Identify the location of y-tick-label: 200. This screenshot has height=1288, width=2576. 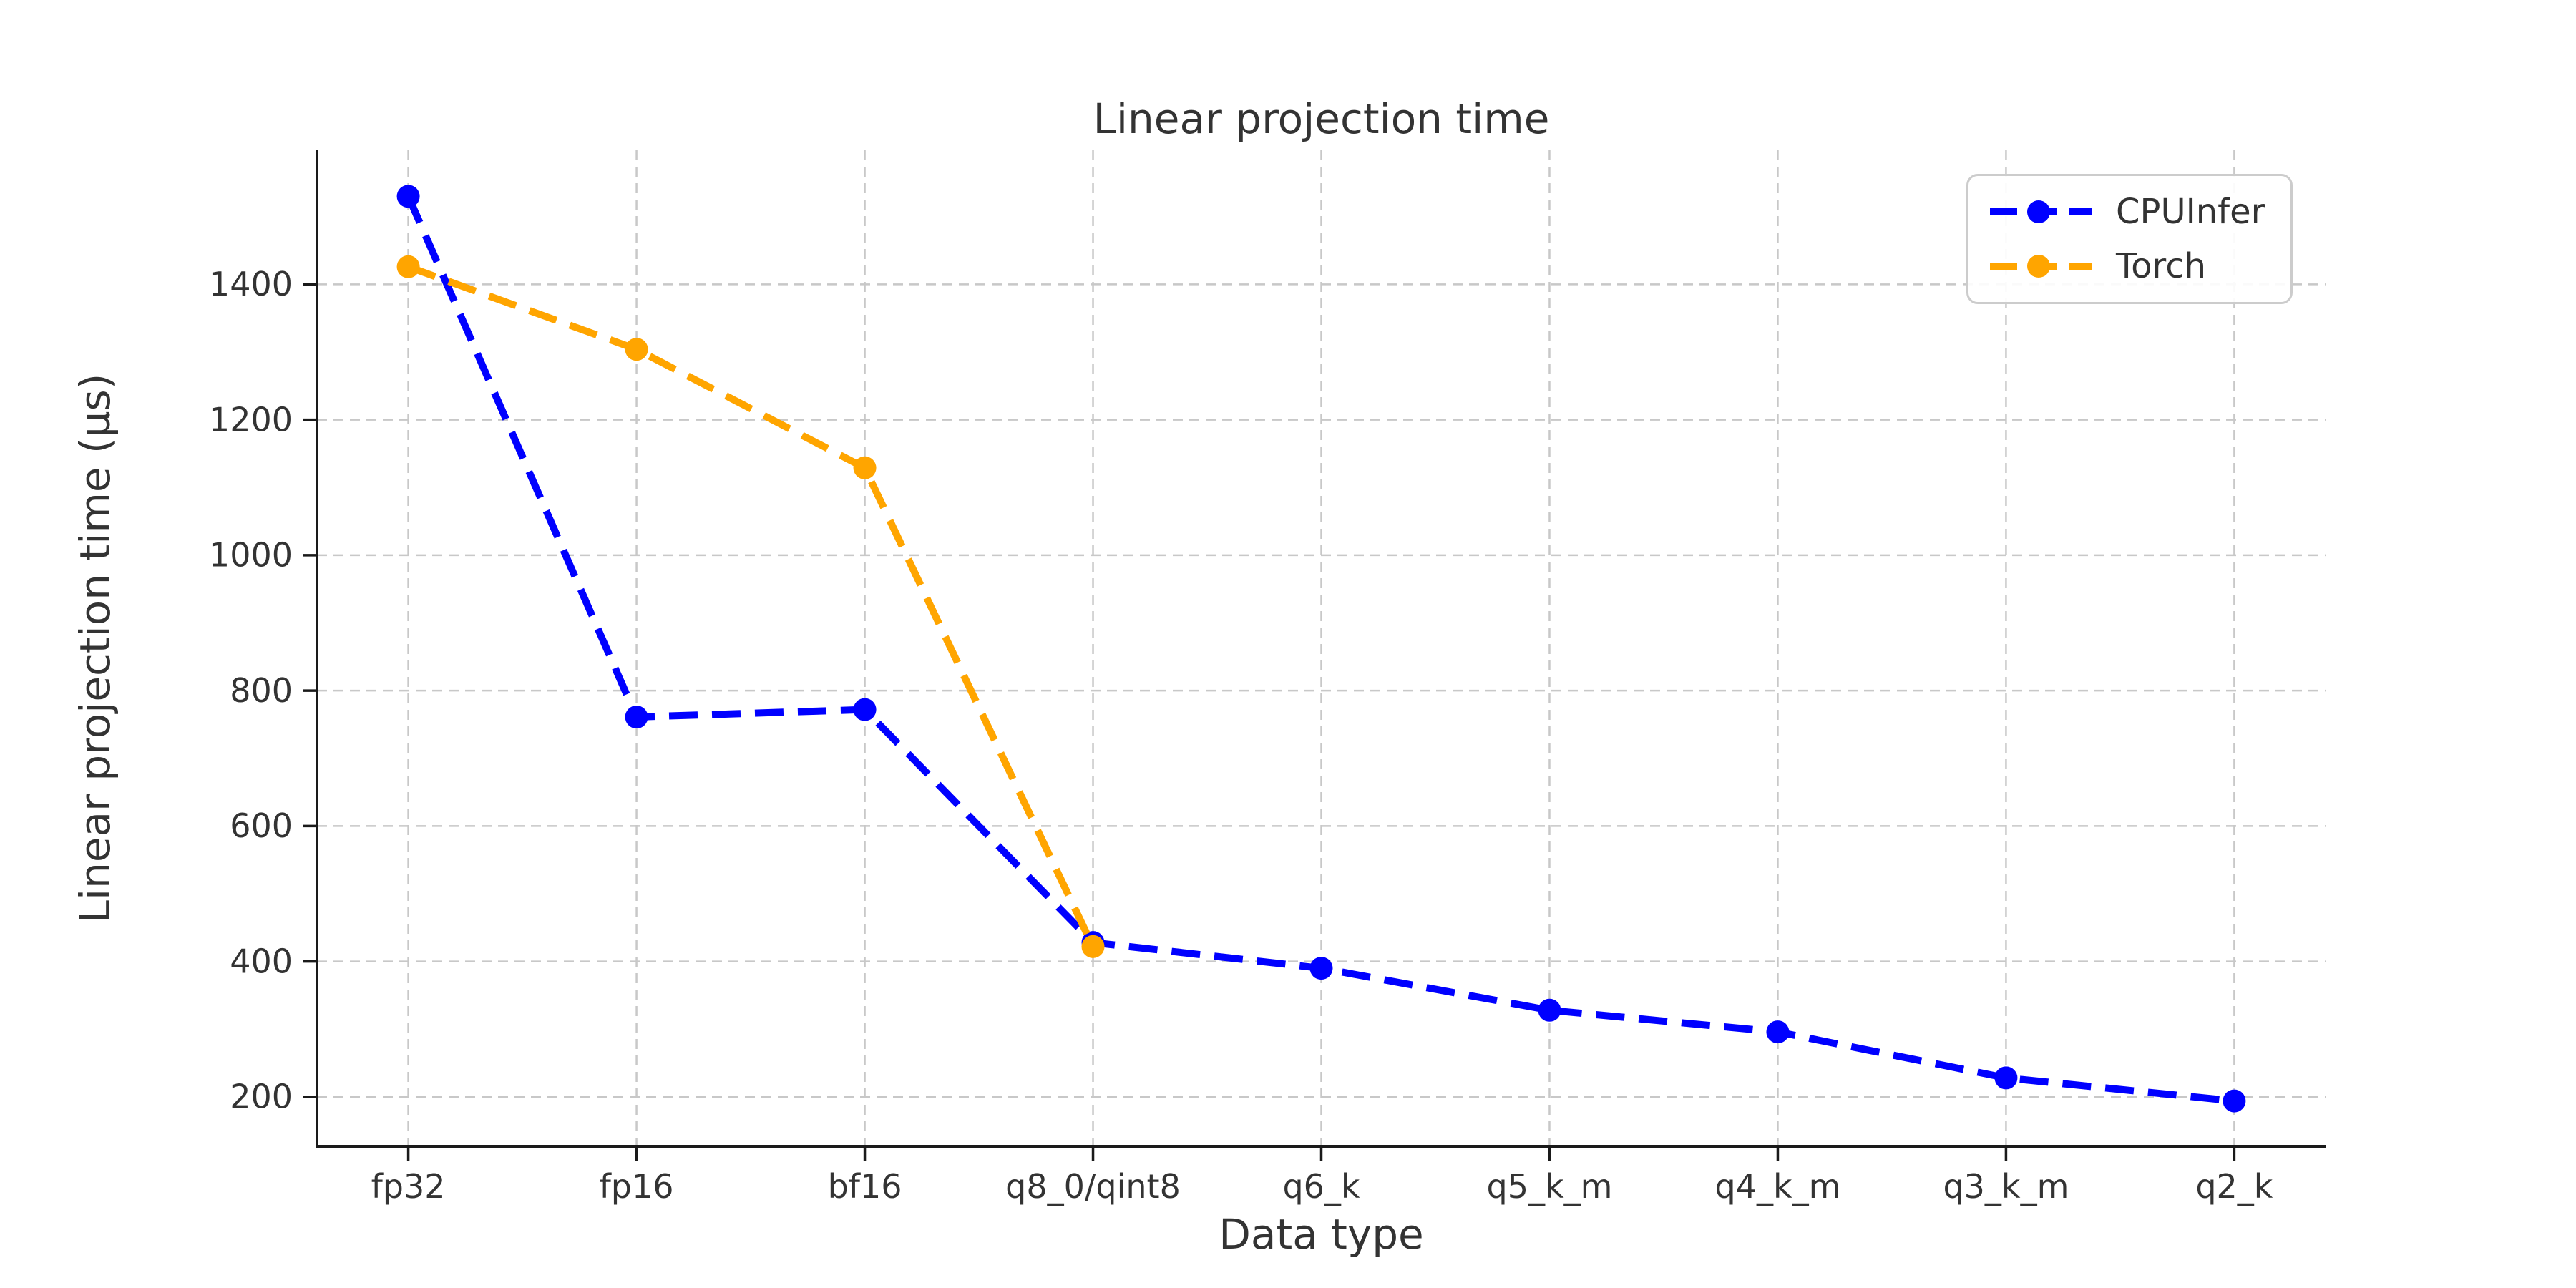
(261, 1097).